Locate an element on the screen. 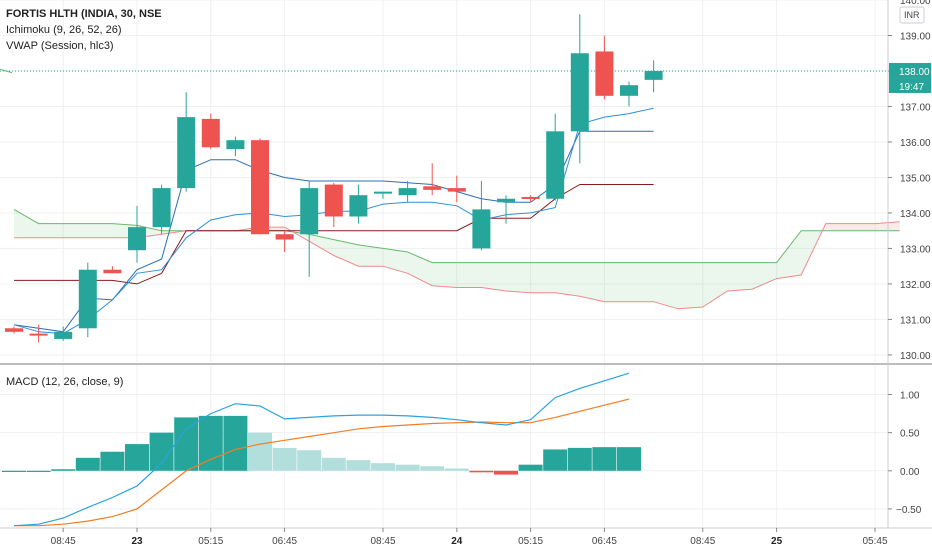 The image size is (932, 550). time-tag-label: 19:47 is located at coordinates (911, 87).